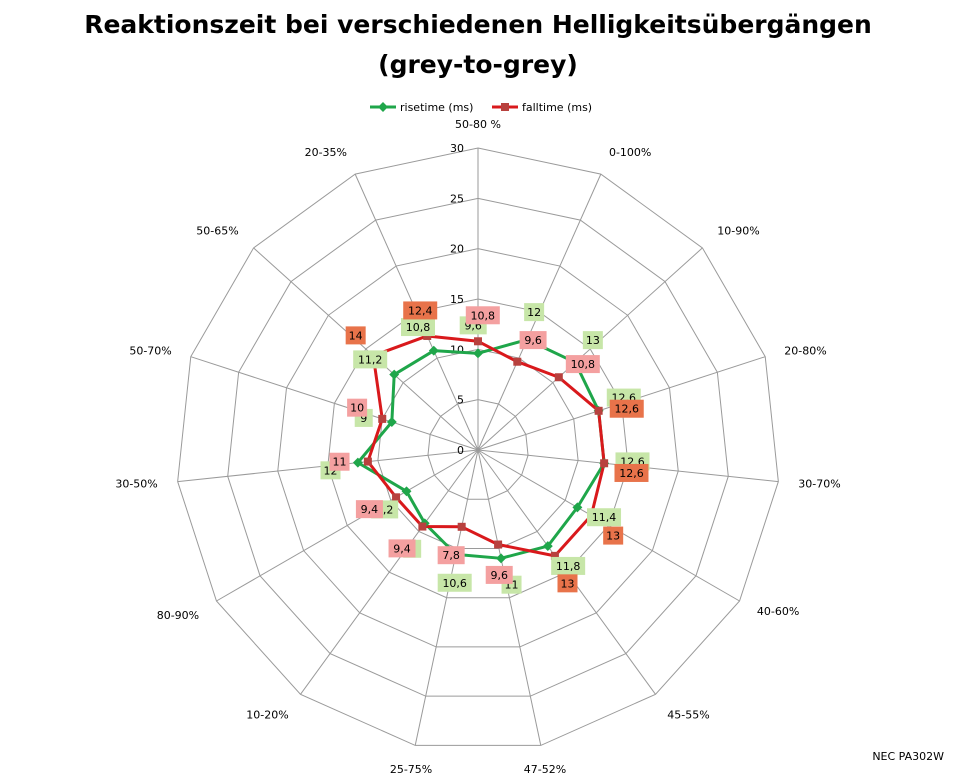 Image resolution: width=956 pixels, height=777 pixels. Describe the element at coordinates (545, 769) in the screenshot. I see `category-label: 47-52%` at that location.